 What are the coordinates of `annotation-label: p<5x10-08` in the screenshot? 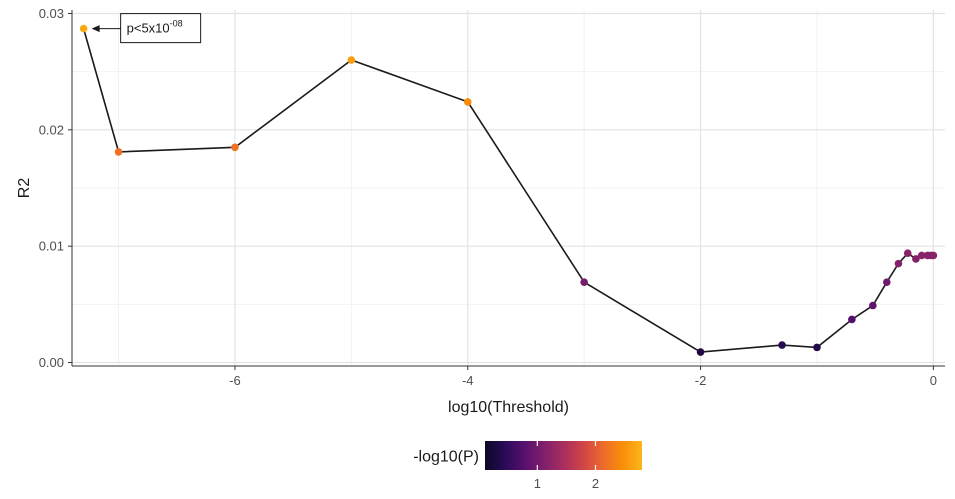 It's located at (155, 27).